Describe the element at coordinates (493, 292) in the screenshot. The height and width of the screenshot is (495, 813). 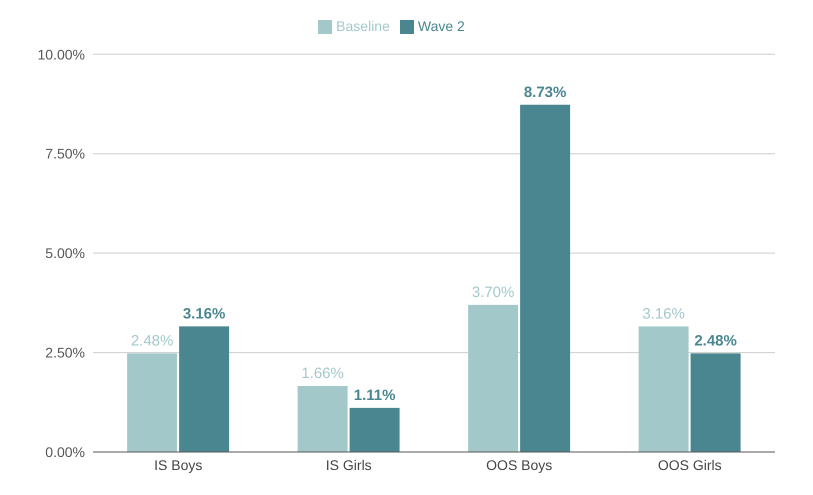
I see `data-label: 3.70%` at that location.